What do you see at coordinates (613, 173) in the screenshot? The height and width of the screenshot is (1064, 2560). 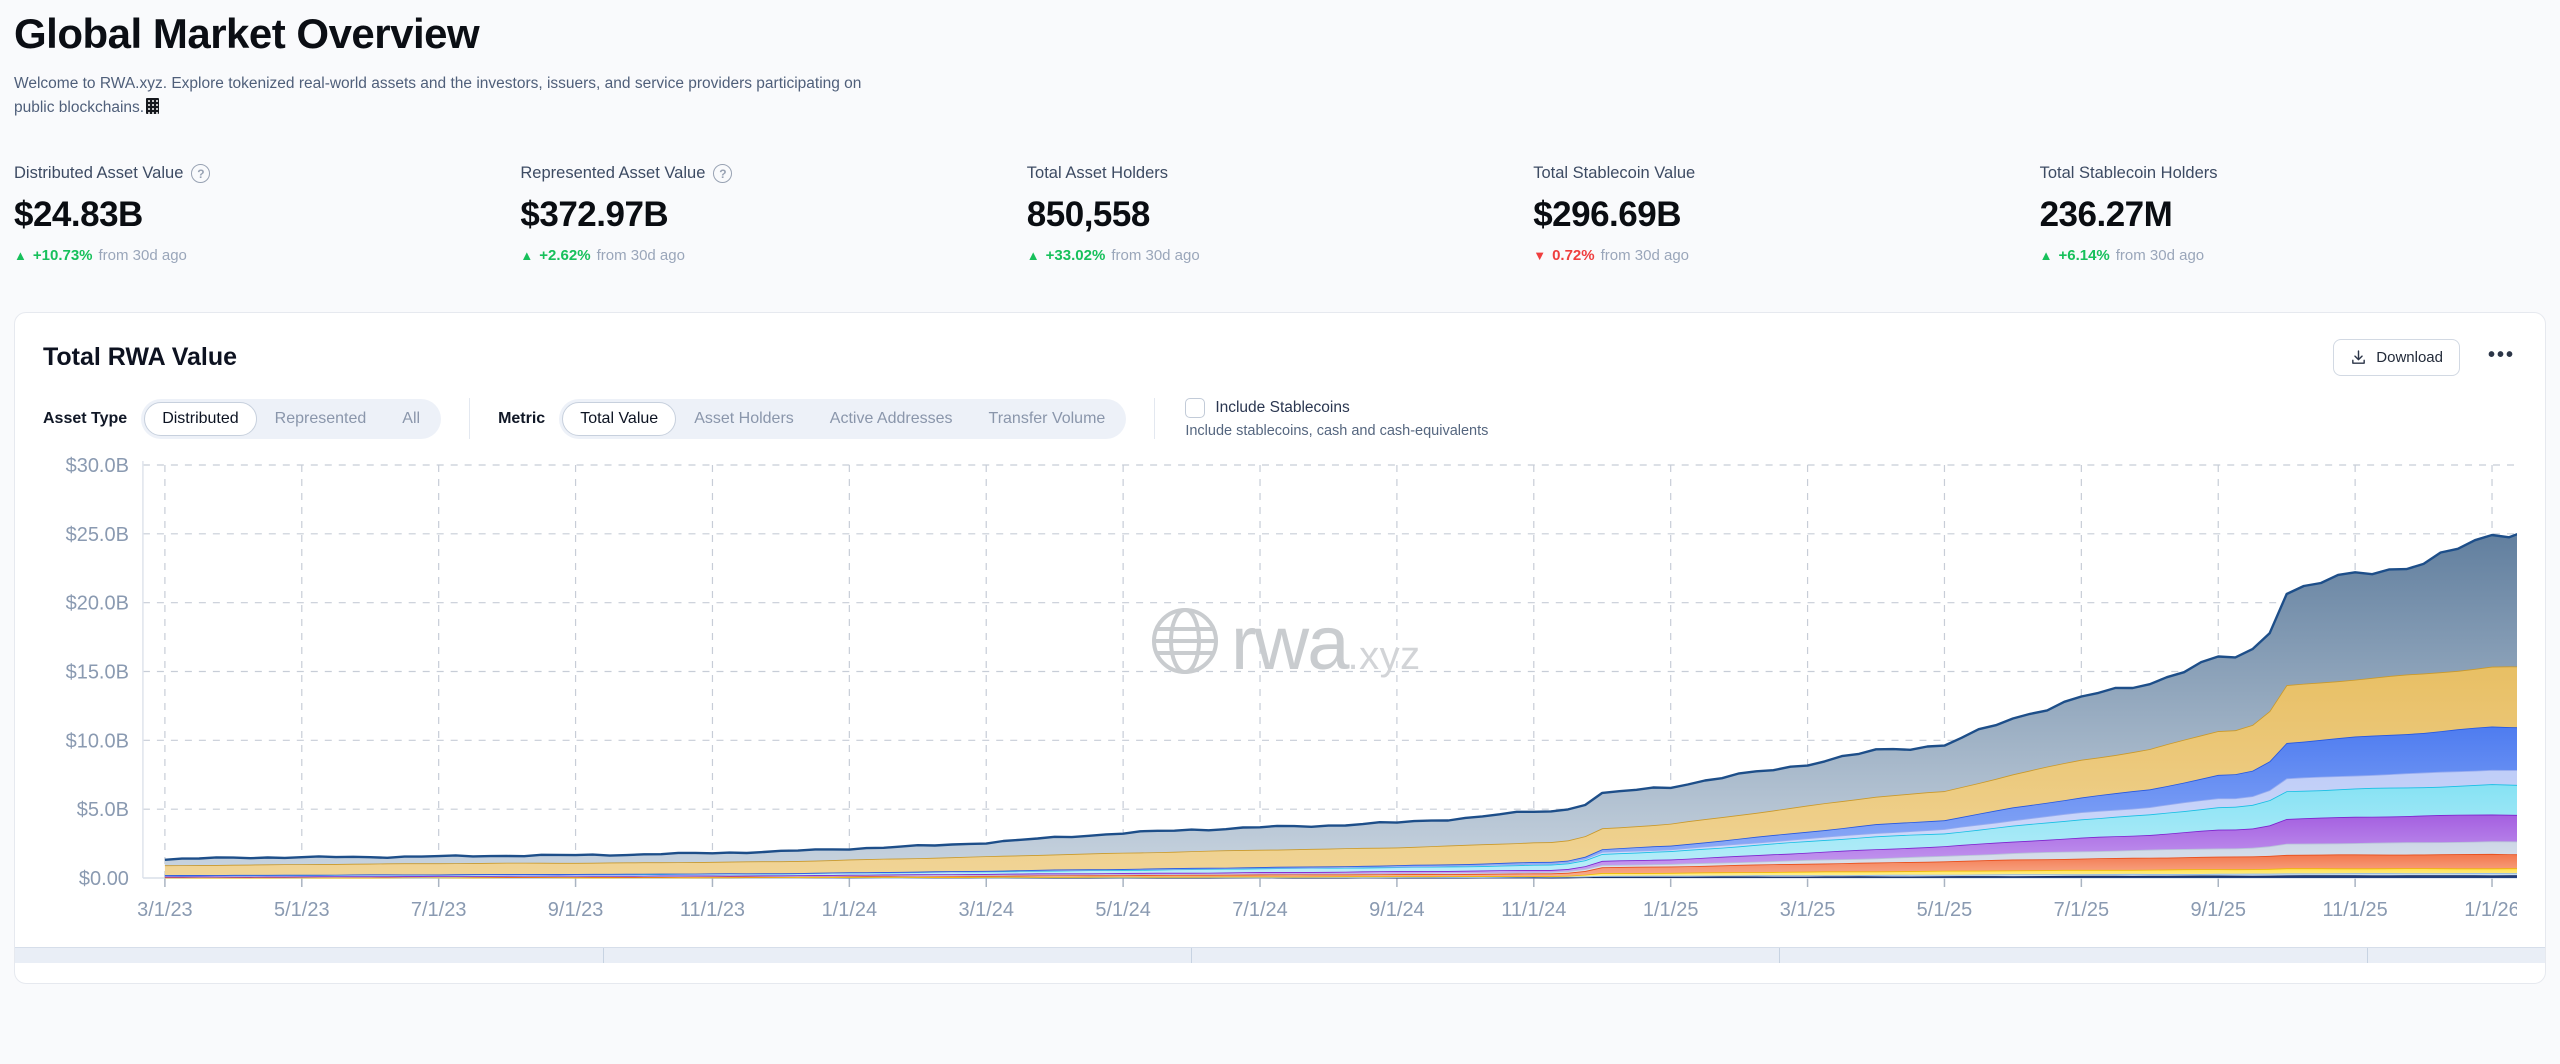 I see `stat-label: Represented Asset Value` at bounding box center [613, 173].